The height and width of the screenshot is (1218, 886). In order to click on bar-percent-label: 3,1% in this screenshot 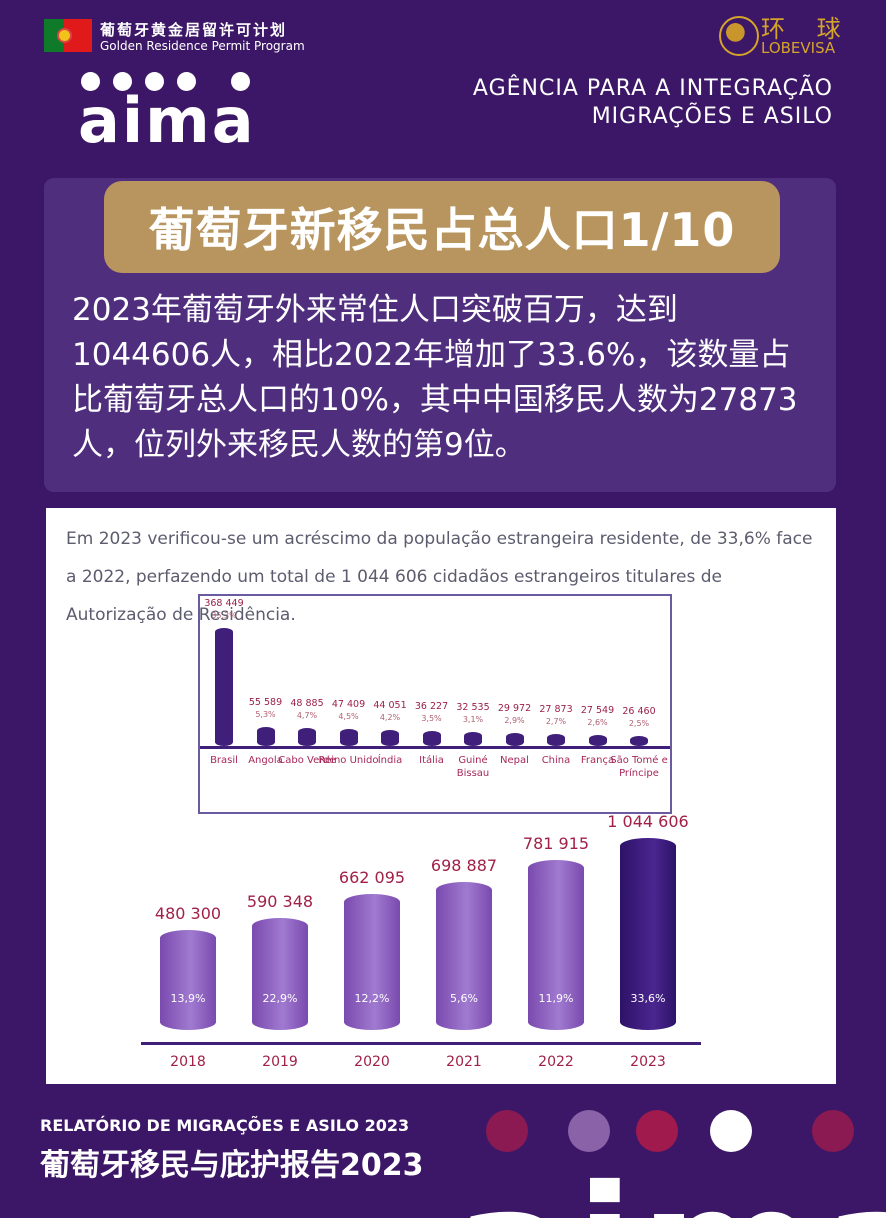, I will do `click(473, 719)`.